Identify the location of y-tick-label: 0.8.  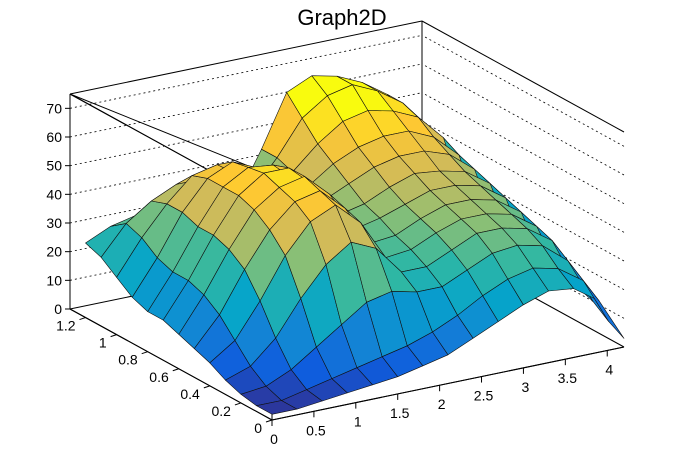
(128, 360).